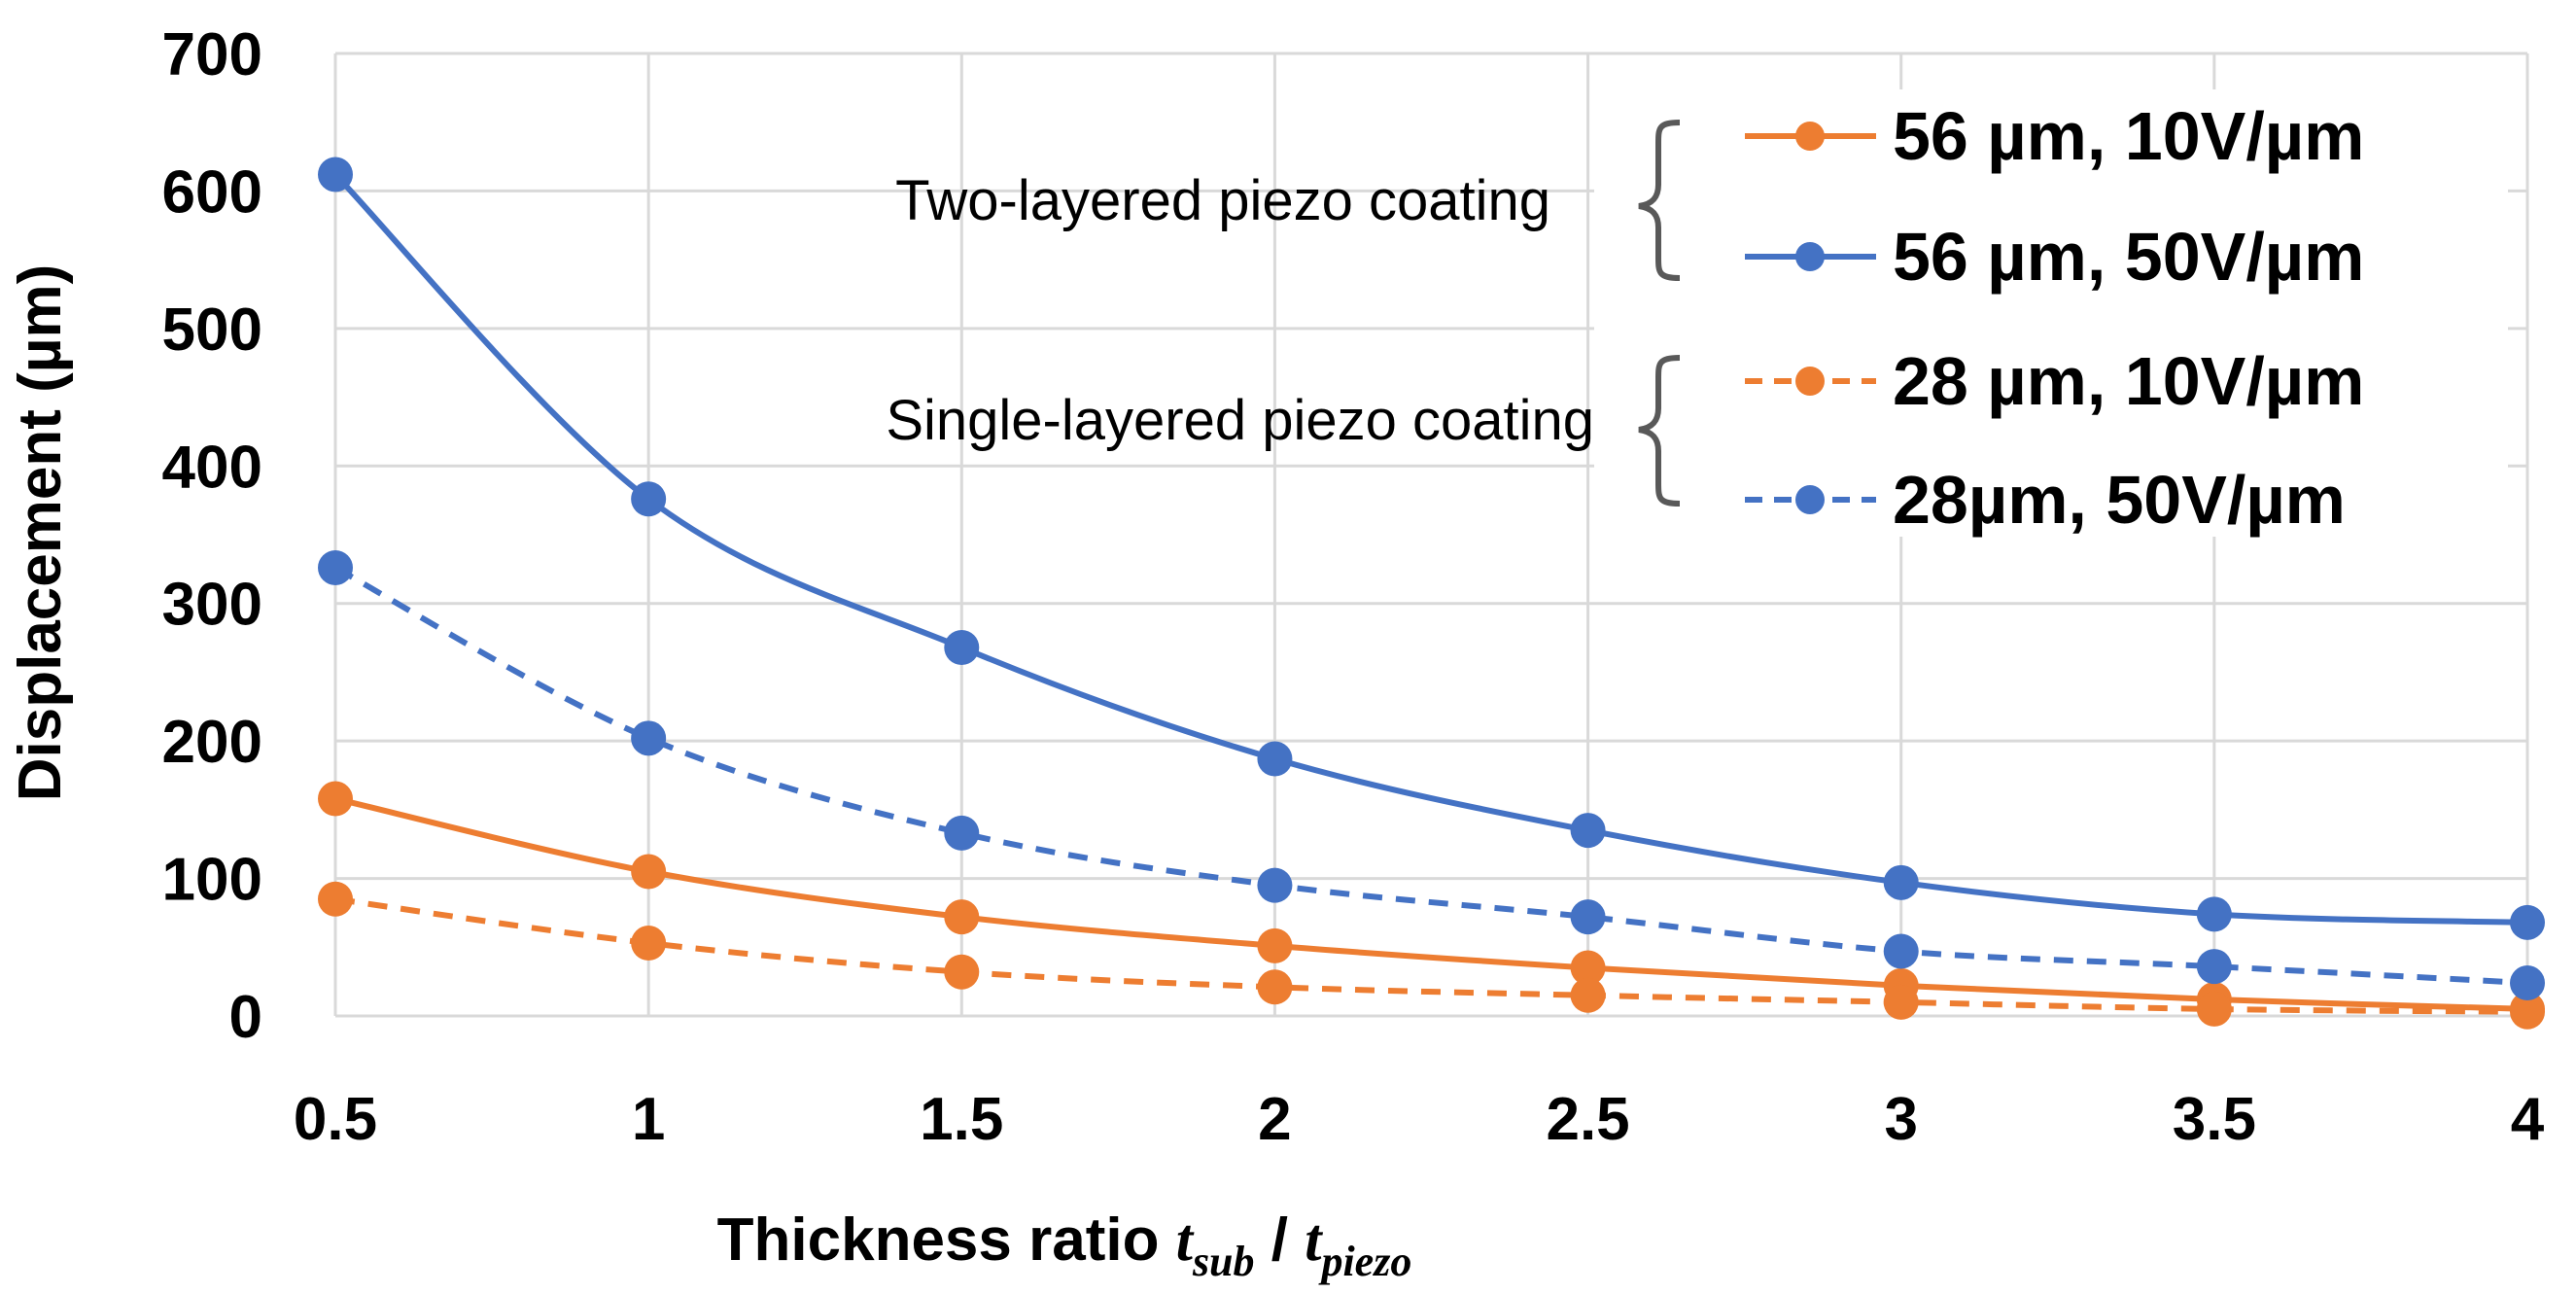 Image resolution: width=2576 pixels, height=1294 pixels. What do you see at coordinates (212, 880) in the screenshot?
I see `y-tick-label: 100` at bounding box center [212, 880].